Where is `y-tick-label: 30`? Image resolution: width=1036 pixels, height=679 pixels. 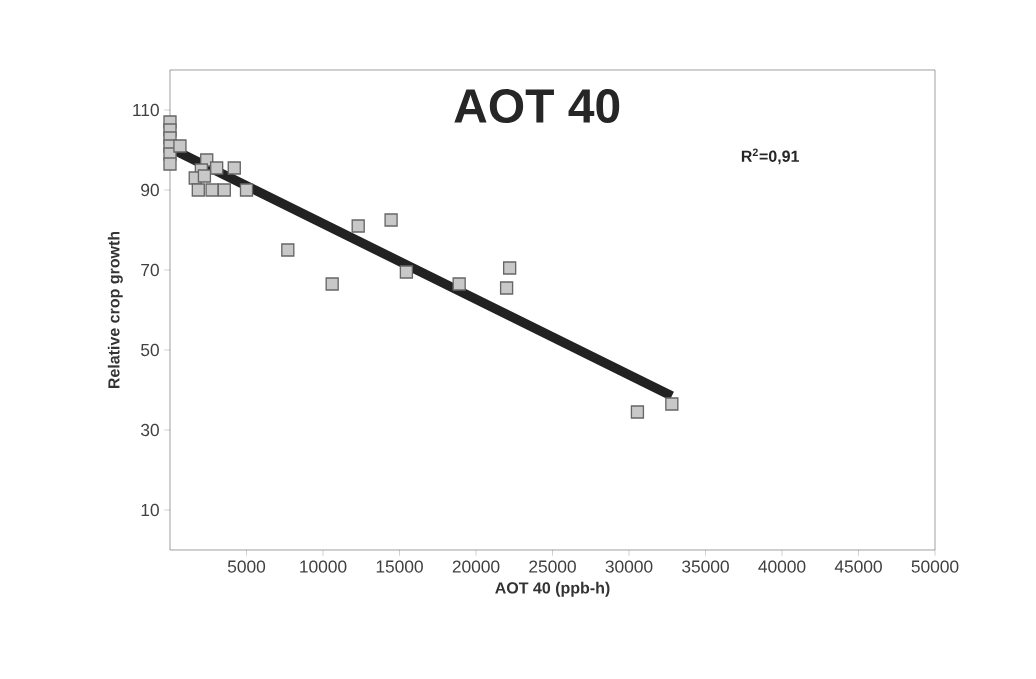 y-tick-label: 30 is located at coordinates (149, 430).